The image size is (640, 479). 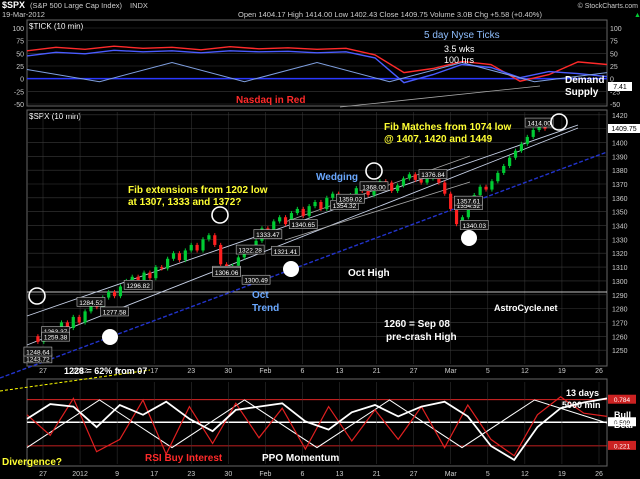 I want to click on momentum-x-tick-label: Mar, so click(x=451, y=474).